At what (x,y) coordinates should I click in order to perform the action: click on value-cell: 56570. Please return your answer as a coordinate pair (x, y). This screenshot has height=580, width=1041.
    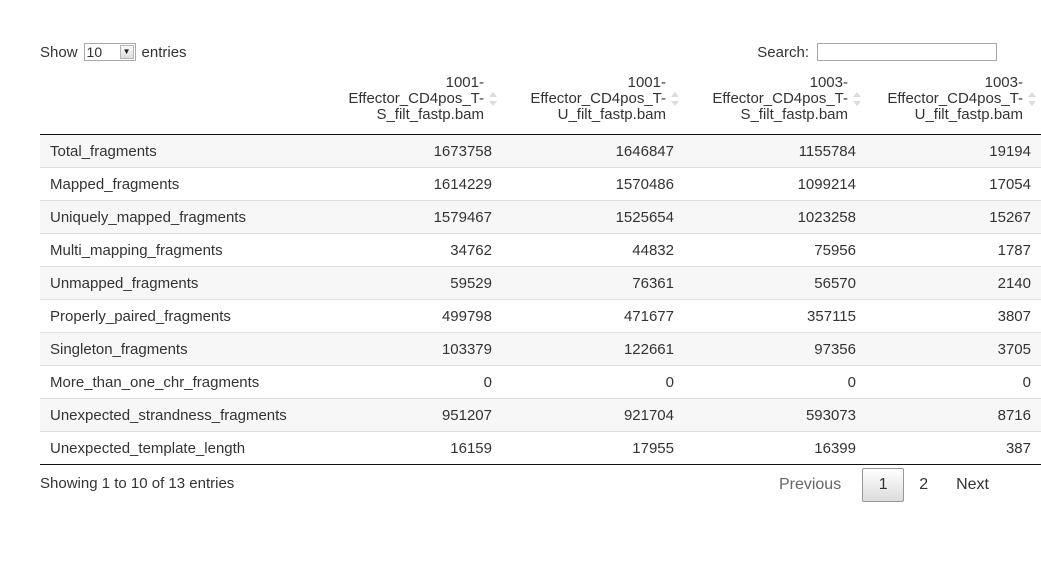
    Looking at the image, I should click on (775, 283).